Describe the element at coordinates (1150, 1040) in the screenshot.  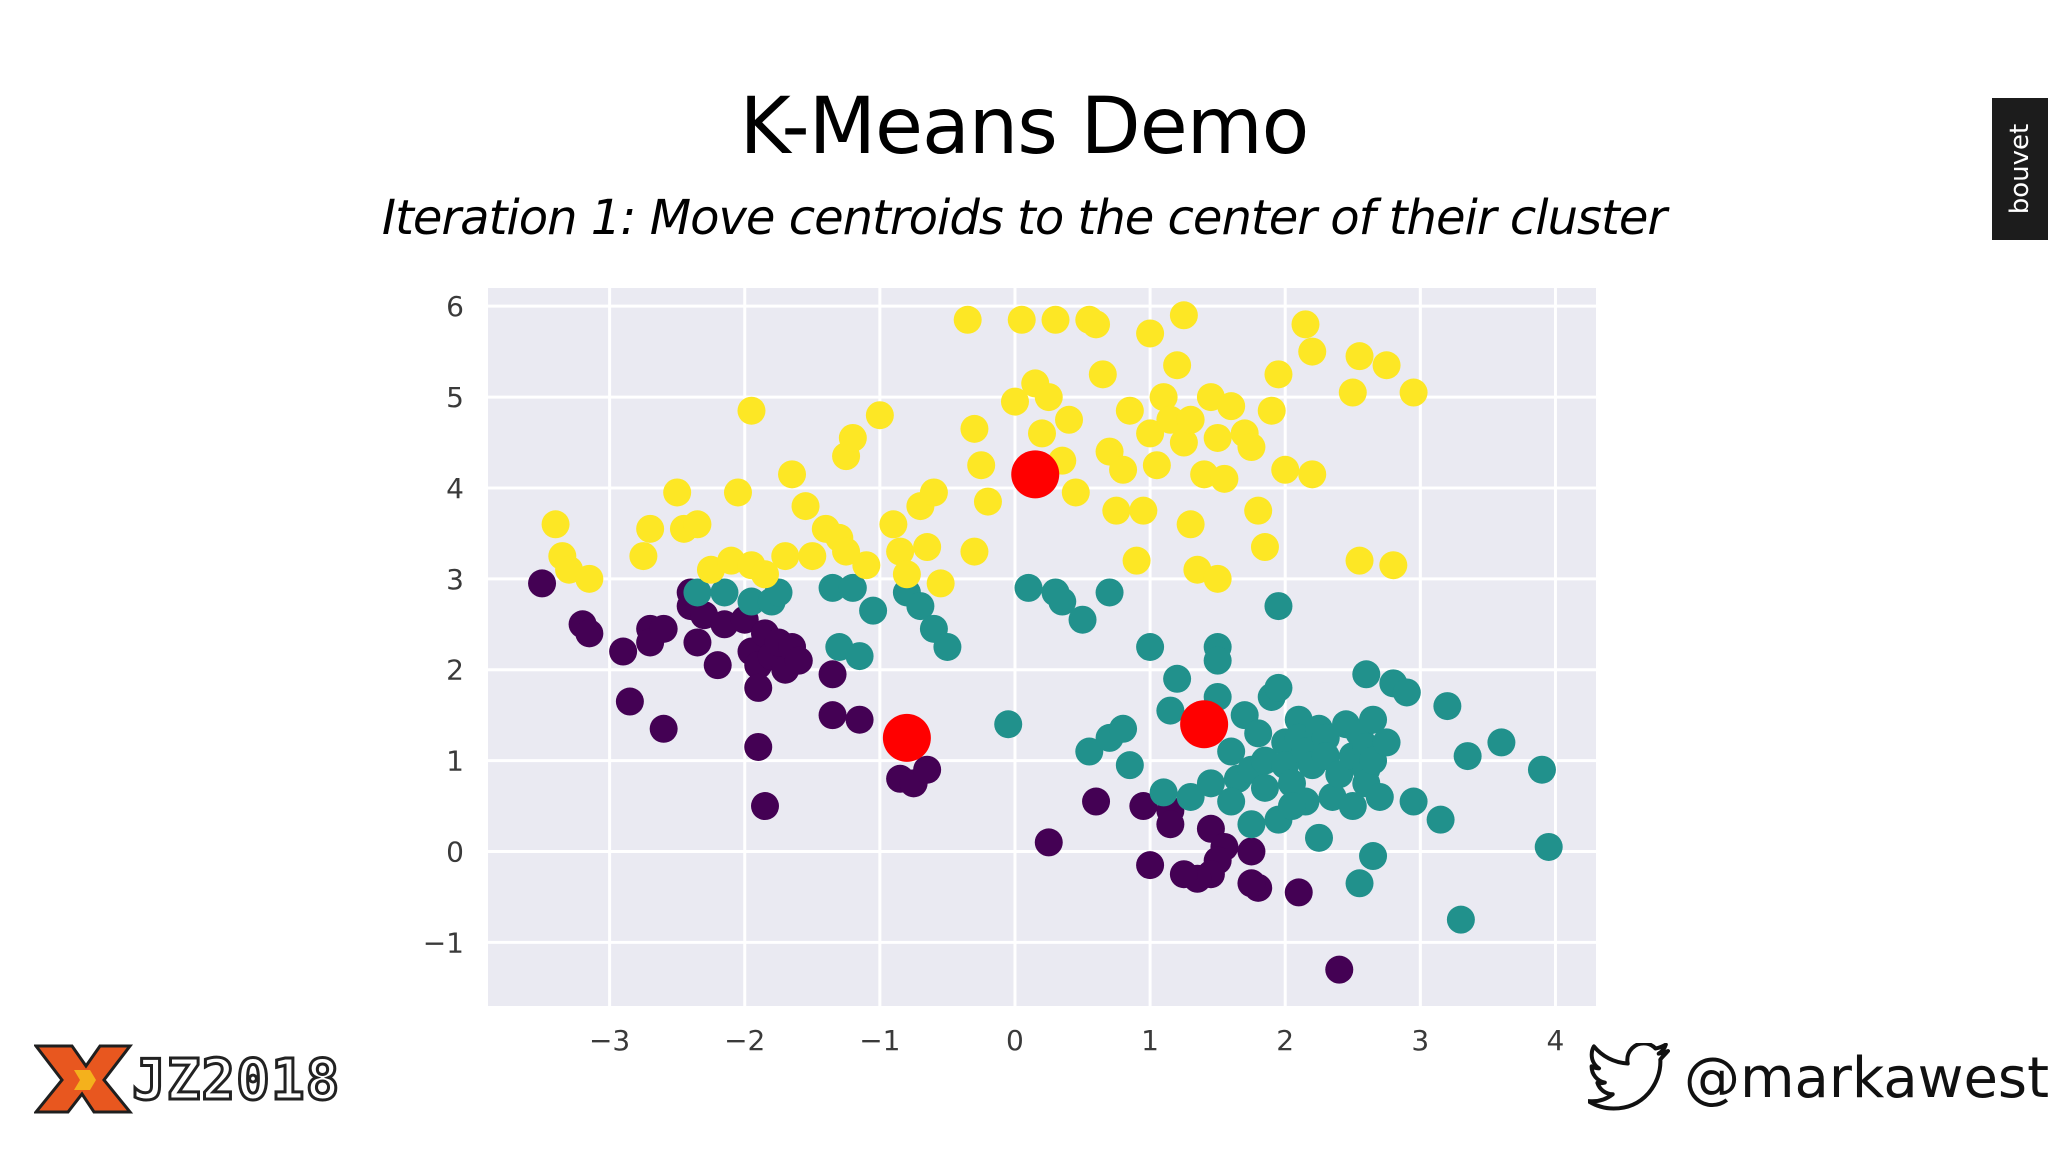
I see `x-tick-label: 1` at that location.